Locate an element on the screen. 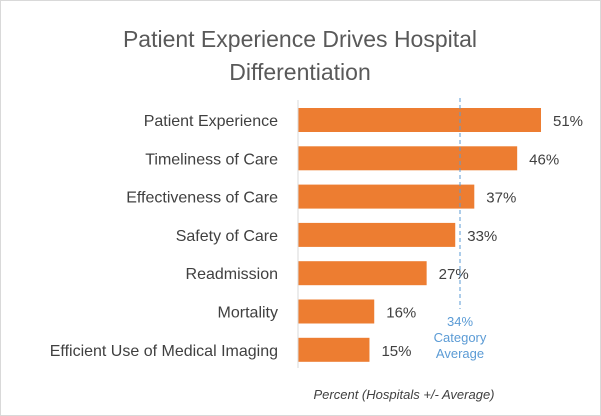 This screenshot has height=416, width=601. category-label-3: Safety of Care is located at coordinates (227, 236).